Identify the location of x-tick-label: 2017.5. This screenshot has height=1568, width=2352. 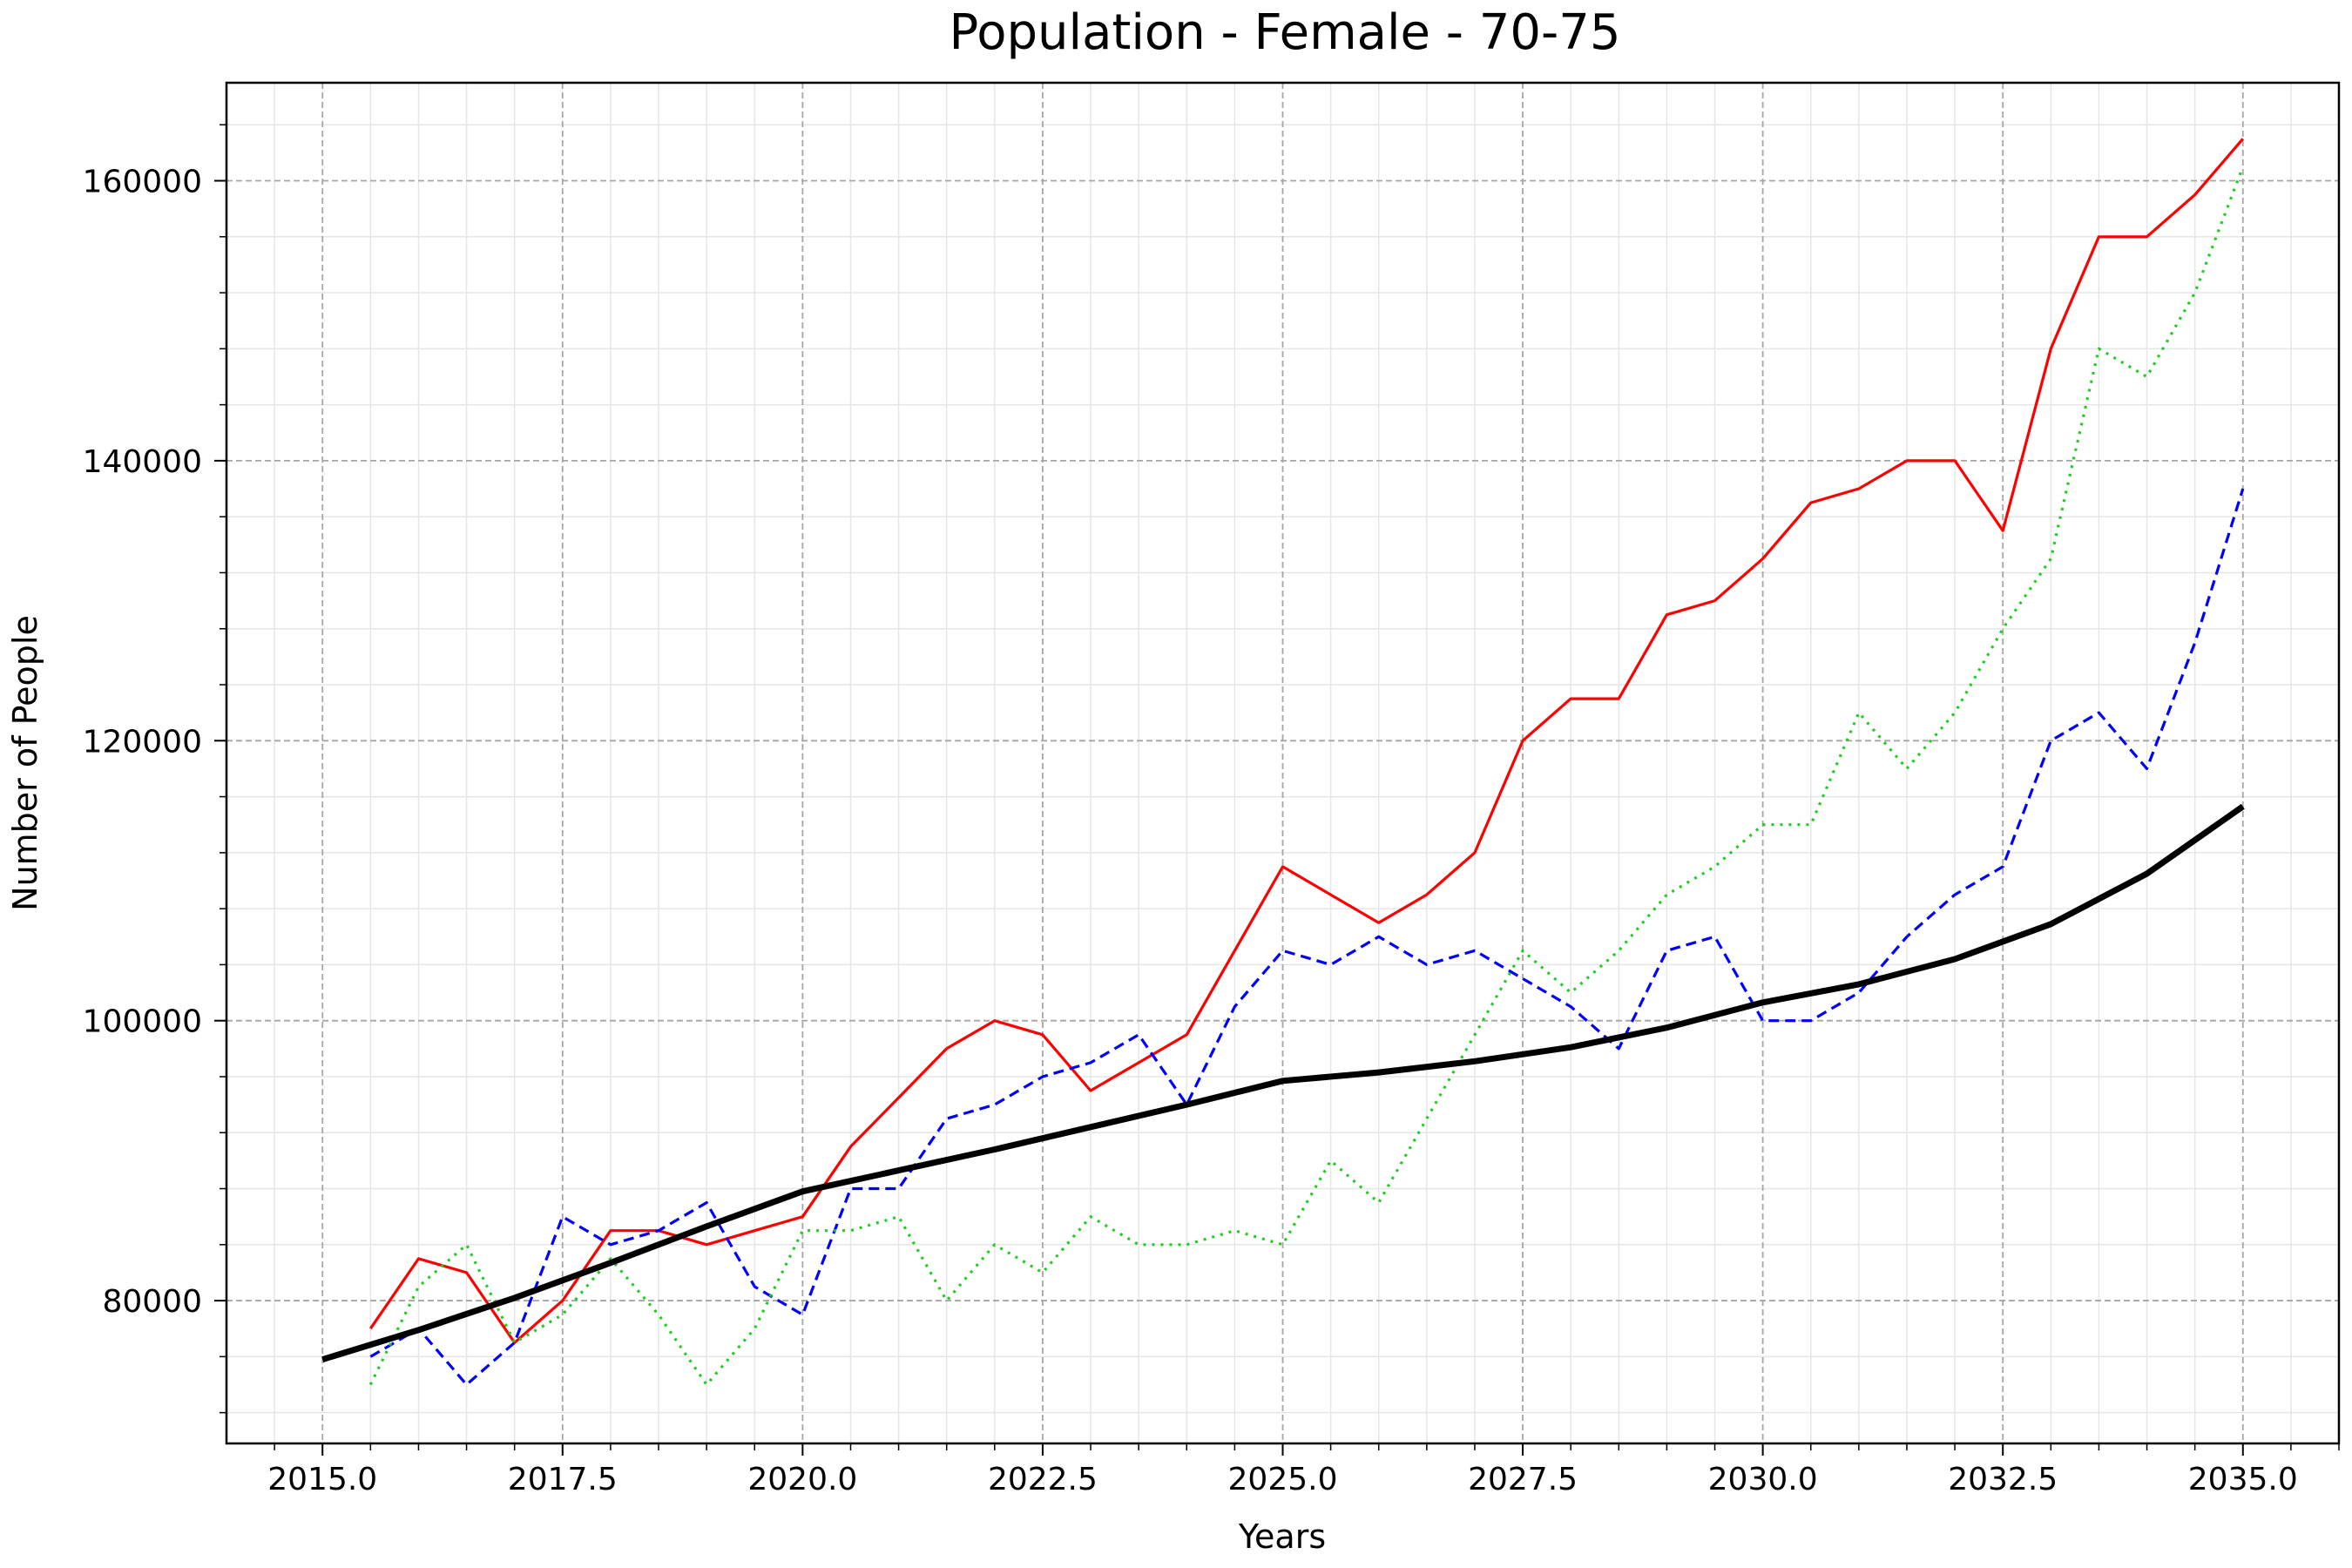
(563, 1479).